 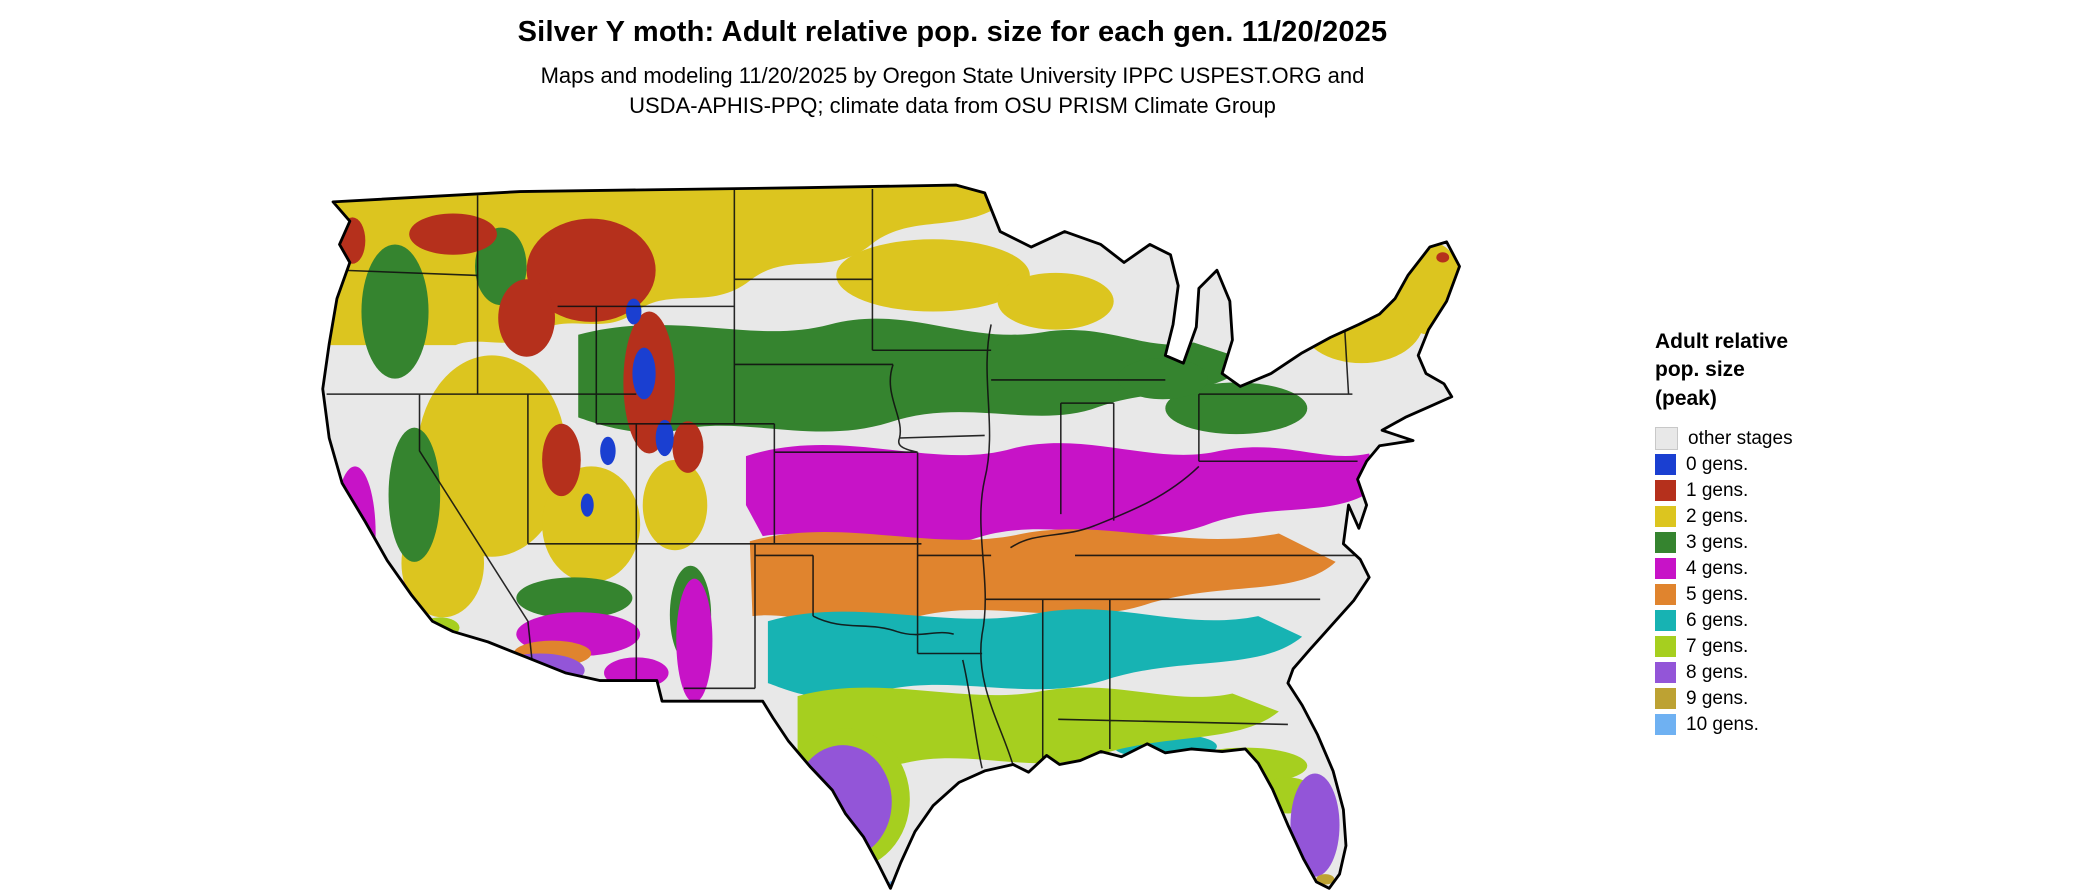 What do you see at coordinates (1717, 568) in the screenshot?
I see `legend-label: 4 gens.` at bounding box center [1717, 568].